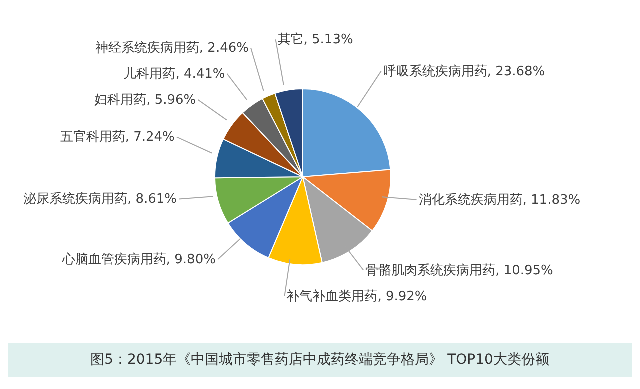  What do you see at coordinates (117, 137) in the screenshot?
I see `slice-label: 五官科用药, 7.24%` at bounding box center [117, 137].